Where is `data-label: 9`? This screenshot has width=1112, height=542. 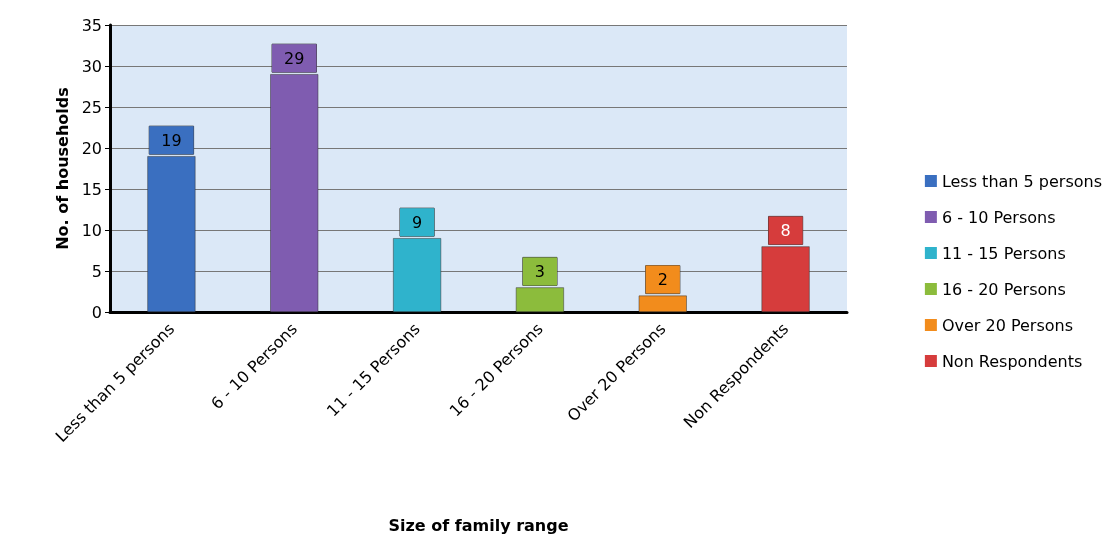
data-label: 9 is located at coordinates (417, 222).